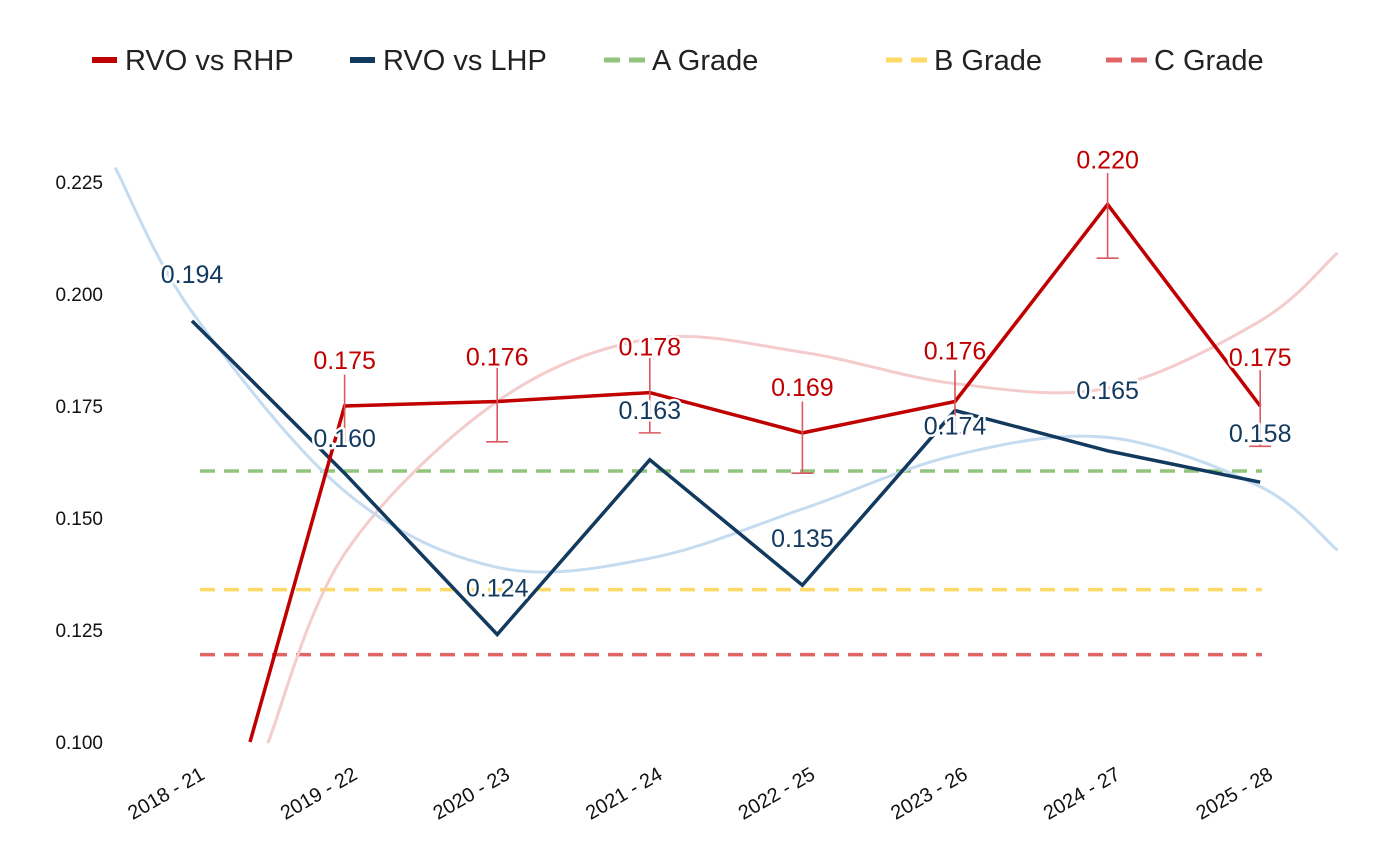 This screenshot has height=860, width=1379. I want to click on data-label-rhp: 0.220, so click(1107, 160).